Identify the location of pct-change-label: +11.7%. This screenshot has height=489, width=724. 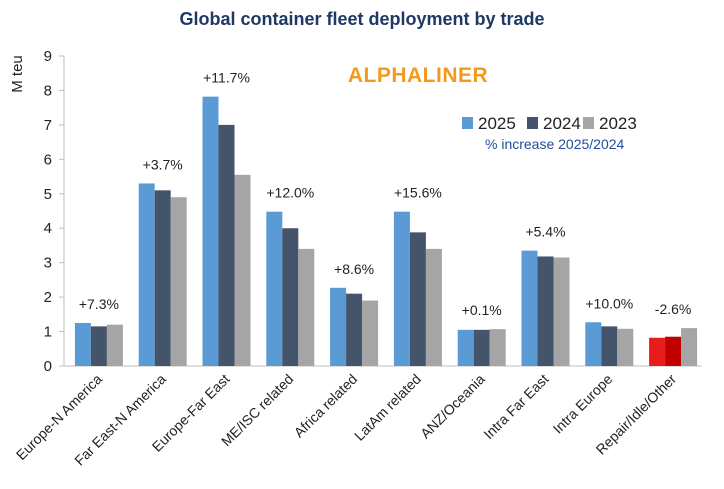
(226, 78).